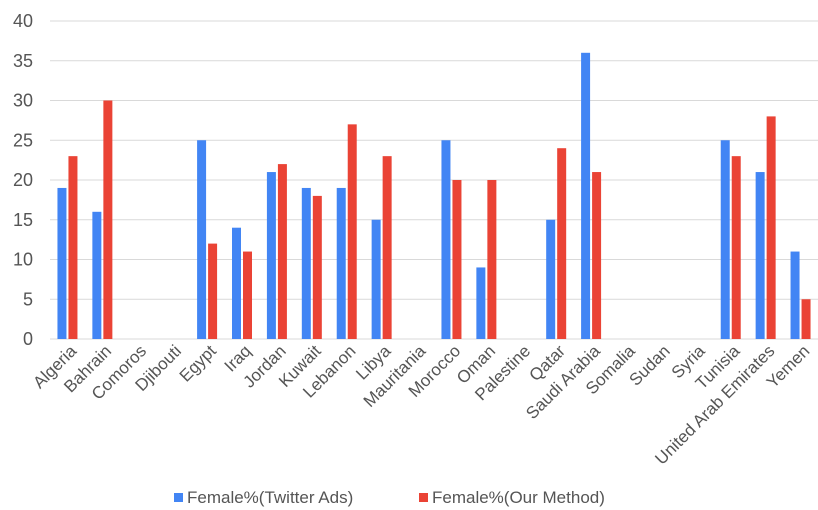 This screenshot has height=510, width=818. I want to click on x-category-label: Sudan, so click(650, 365).